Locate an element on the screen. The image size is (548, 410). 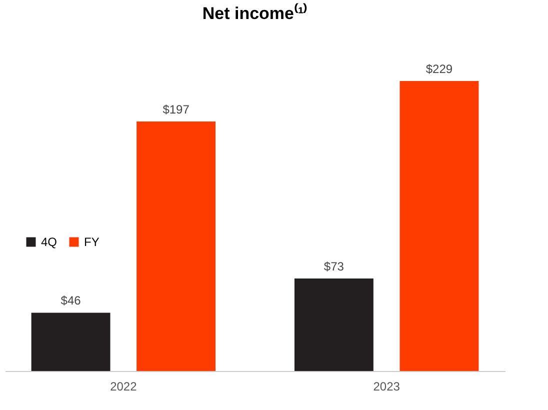
data-label: $229 is located at coordinates (439, 69).